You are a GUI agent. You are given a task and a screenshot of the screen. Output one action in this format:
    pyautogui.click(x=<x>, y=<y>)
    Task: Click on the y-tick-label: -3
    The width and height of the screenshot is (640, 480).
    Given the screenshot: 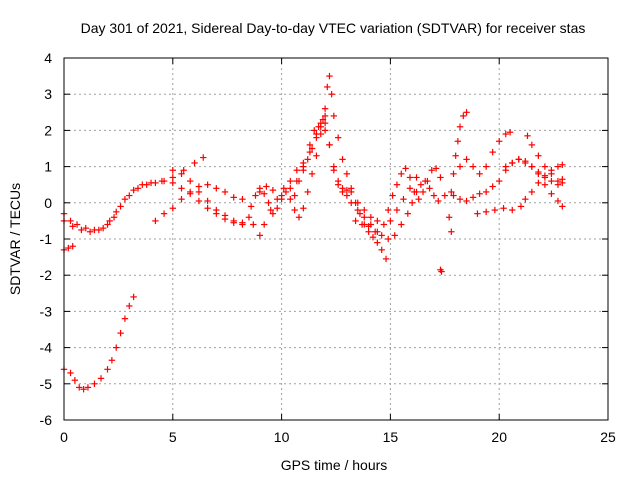 What is the action you would take?
    pyautogui.click(x=46, y=311)
    